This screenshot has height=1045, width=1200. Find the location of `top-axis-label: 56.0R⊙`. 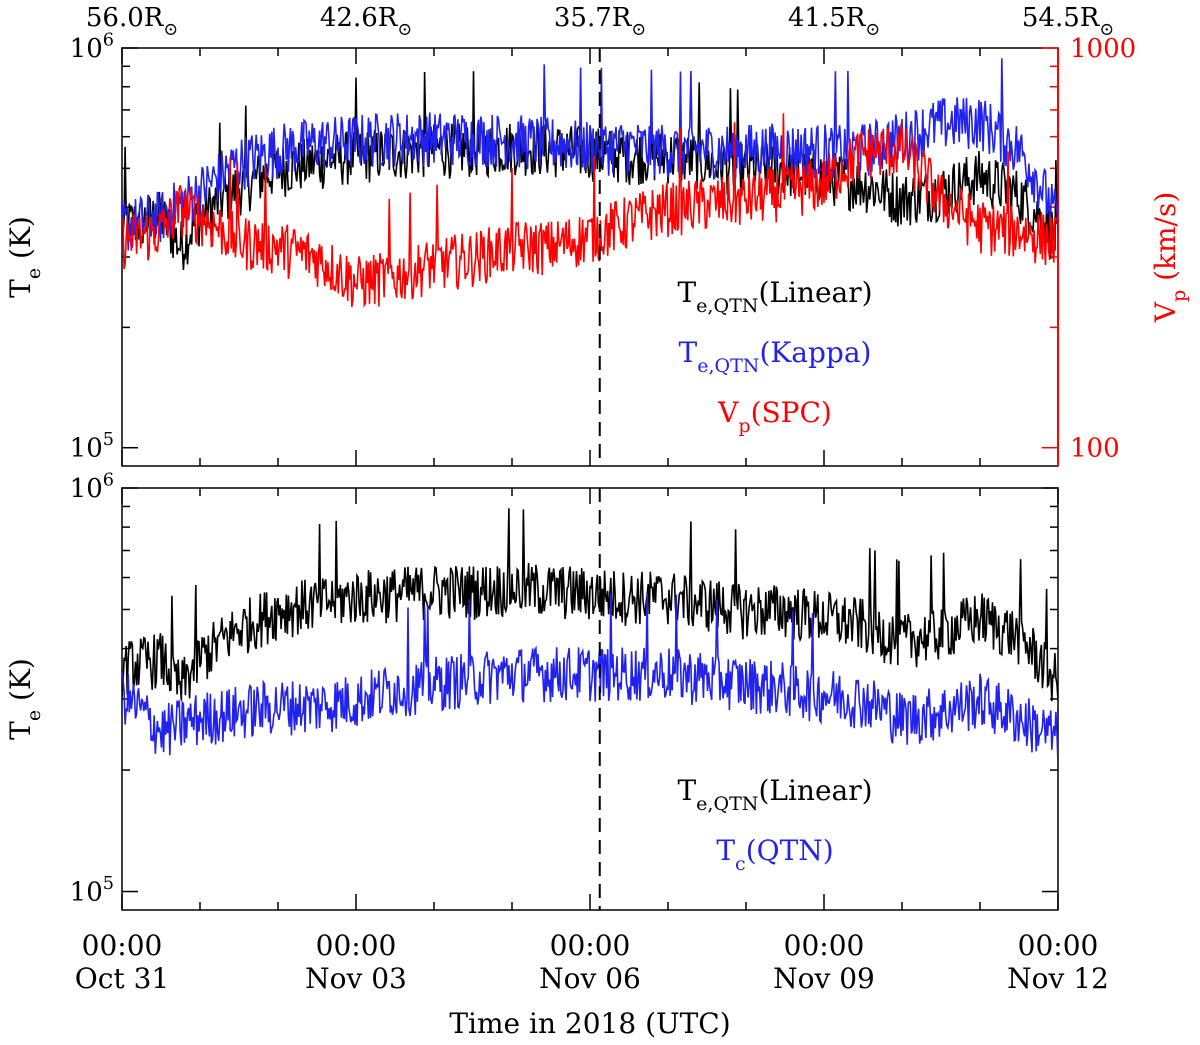

top-axis-label: 56.0R⊙ is located at coordinates (132, 21).